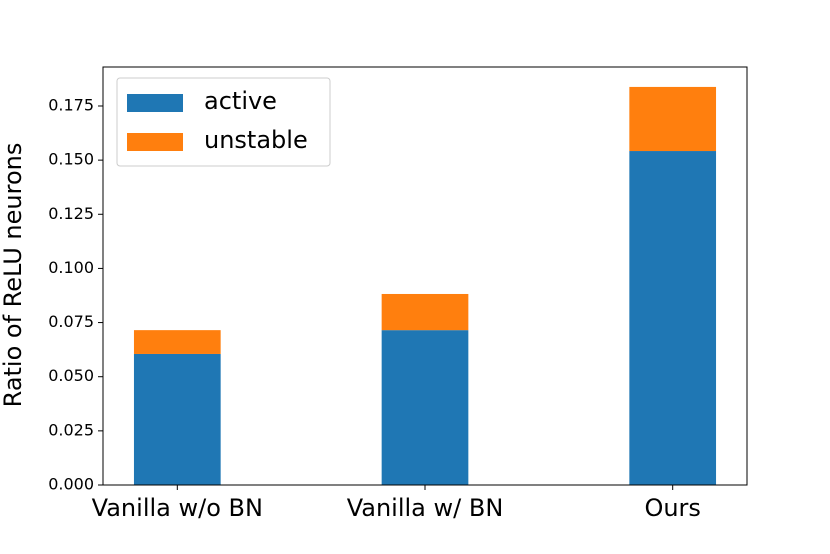 The width and height of the screenshot is (830, 554). I want to click on legend-label: active, so click(240, 101).